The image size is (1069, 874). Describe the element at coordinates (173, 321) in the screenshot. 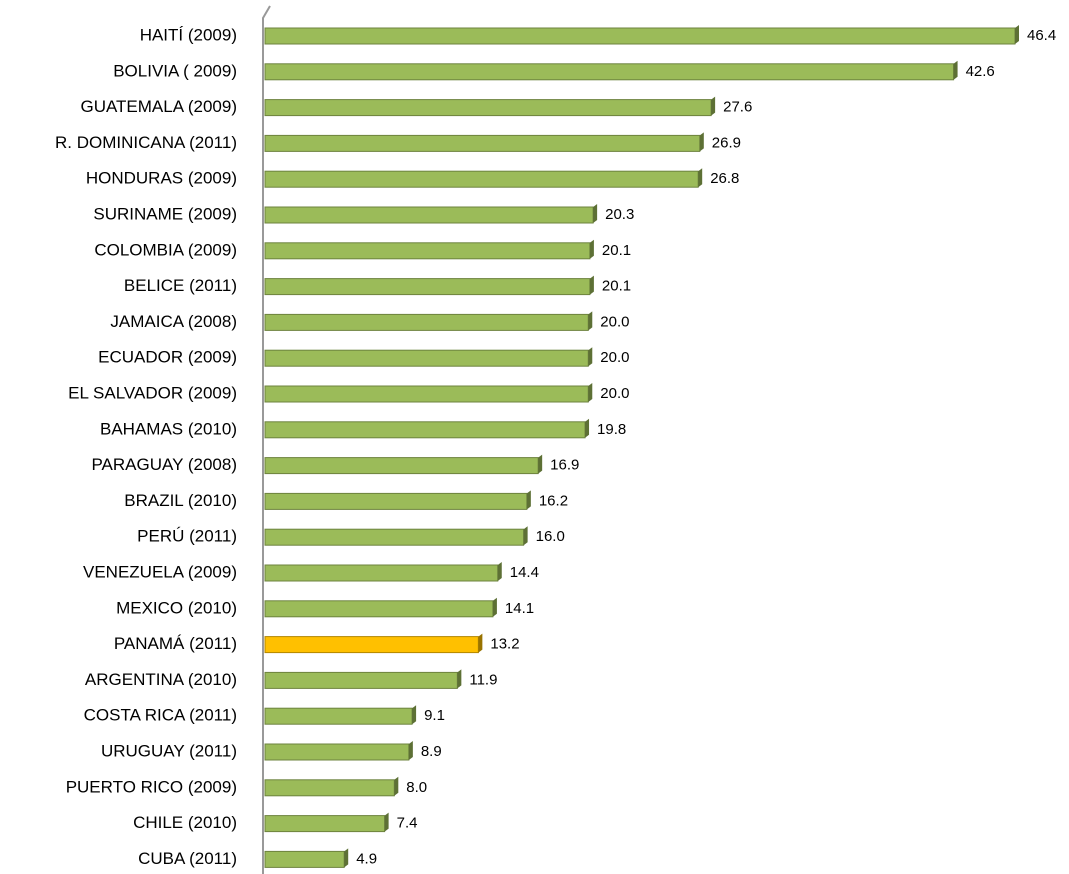

I see `category-label: JAMAICA (2008)` at that location.